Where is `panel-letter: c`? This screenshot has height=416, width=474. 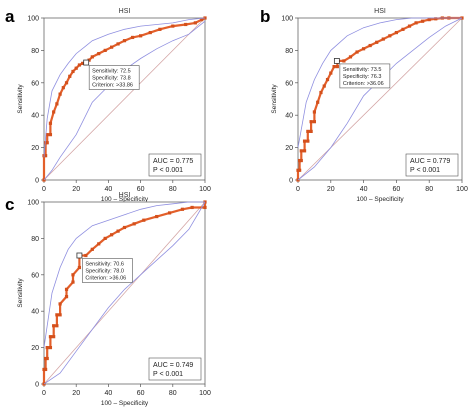
panel-letter: c is located at coordinates (9, 204).